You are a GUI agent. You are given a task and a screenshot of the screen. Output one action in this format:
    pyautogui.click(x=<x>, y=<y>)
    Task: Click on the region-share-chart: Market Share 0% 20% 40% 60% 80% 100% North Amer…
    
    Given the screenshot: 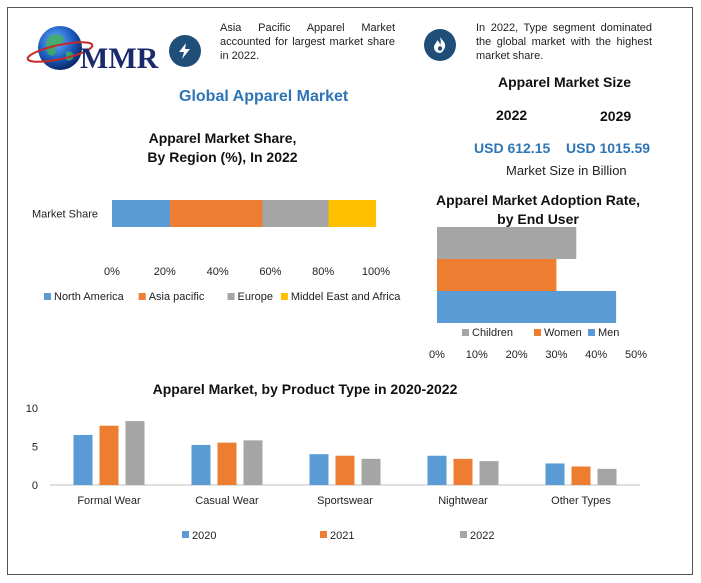 What is the action you would take?
    pyautogui.click(x=216, y=251)
    